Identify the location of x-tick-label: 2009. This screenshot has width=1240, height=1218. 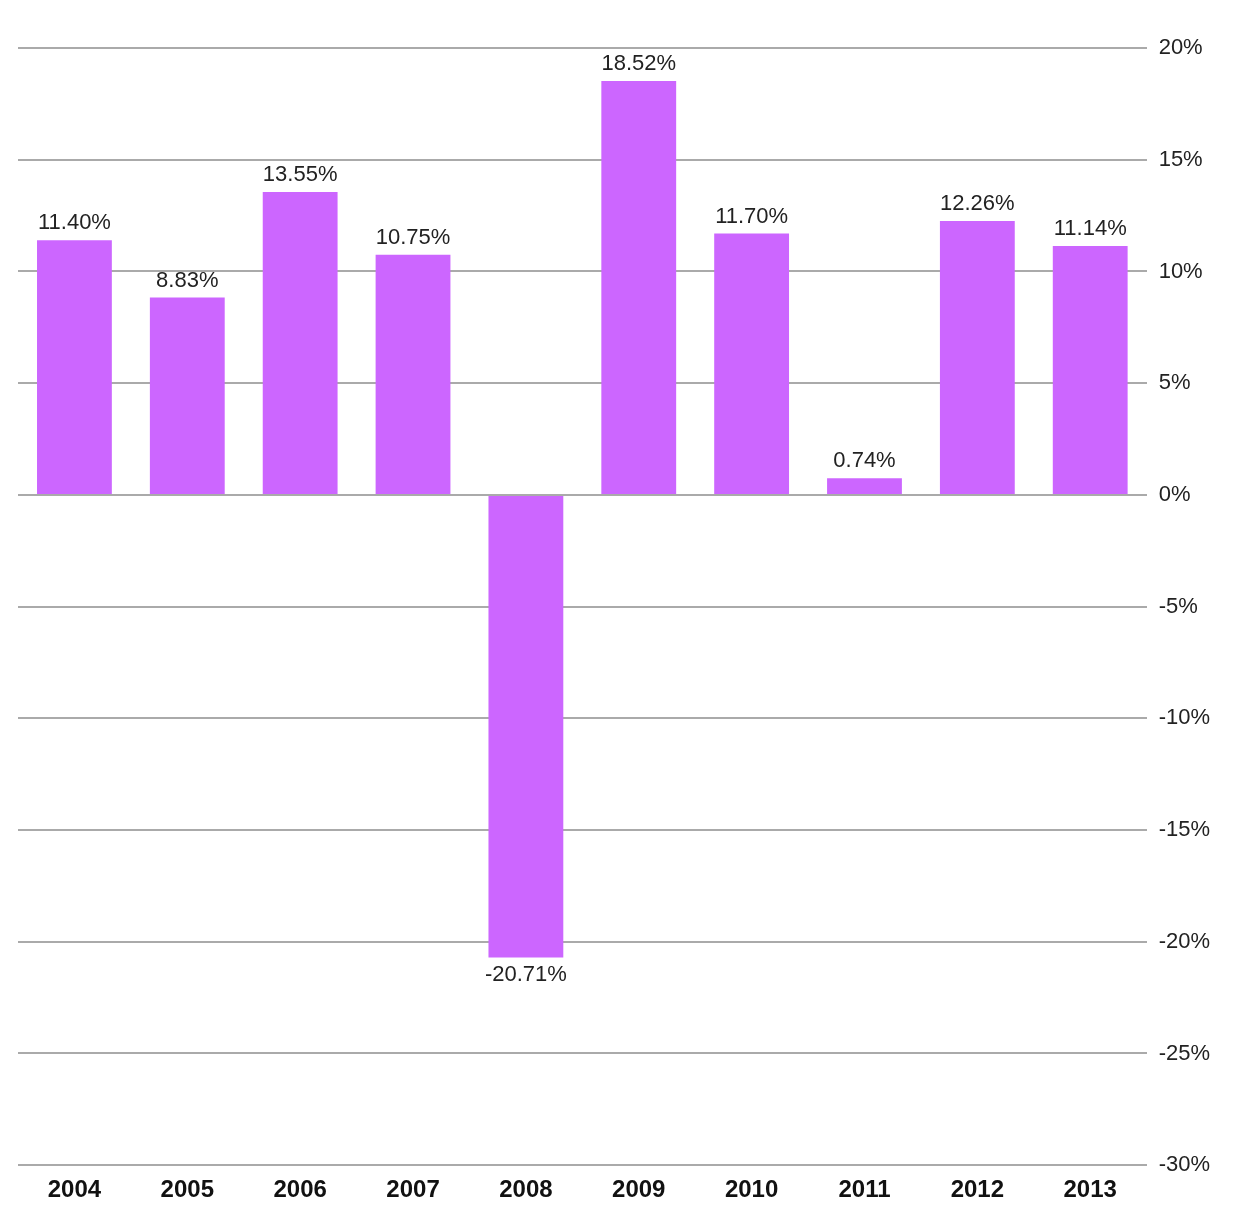
(639, 1189).